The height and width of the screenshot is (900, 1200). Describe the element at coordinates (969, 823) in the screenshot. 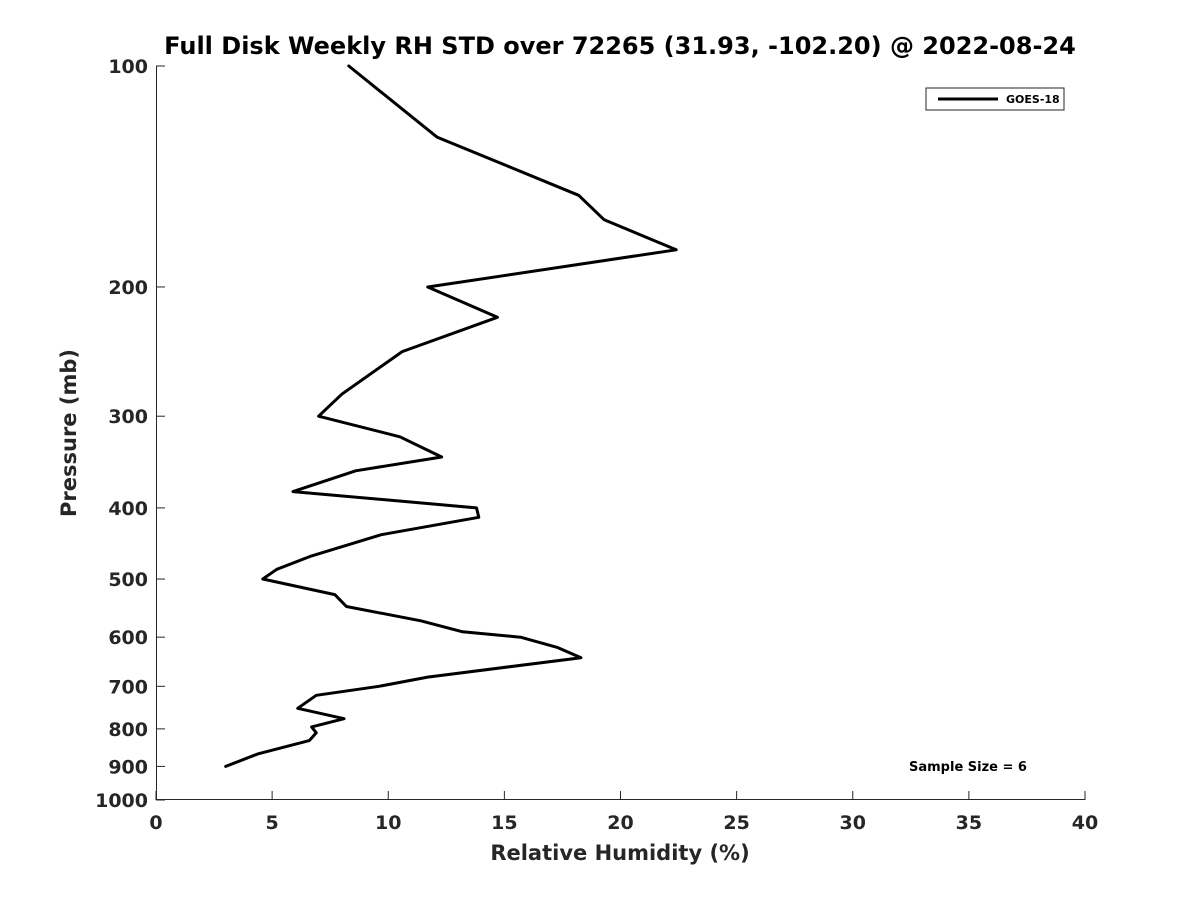

I see `x-tick-label-35: 35` at that location.